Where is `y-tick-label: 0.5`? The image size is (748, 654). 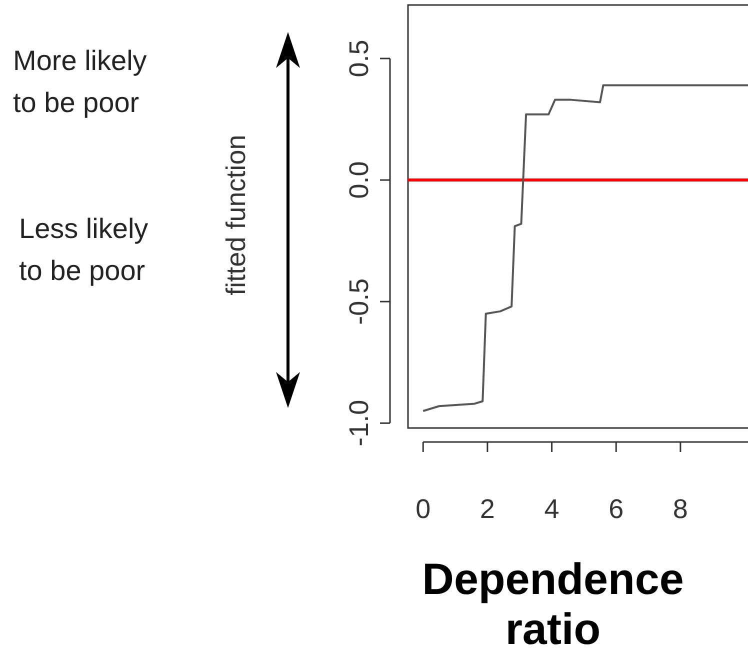
y-tick-label: 0.5 is located at coordinates (359, 59).